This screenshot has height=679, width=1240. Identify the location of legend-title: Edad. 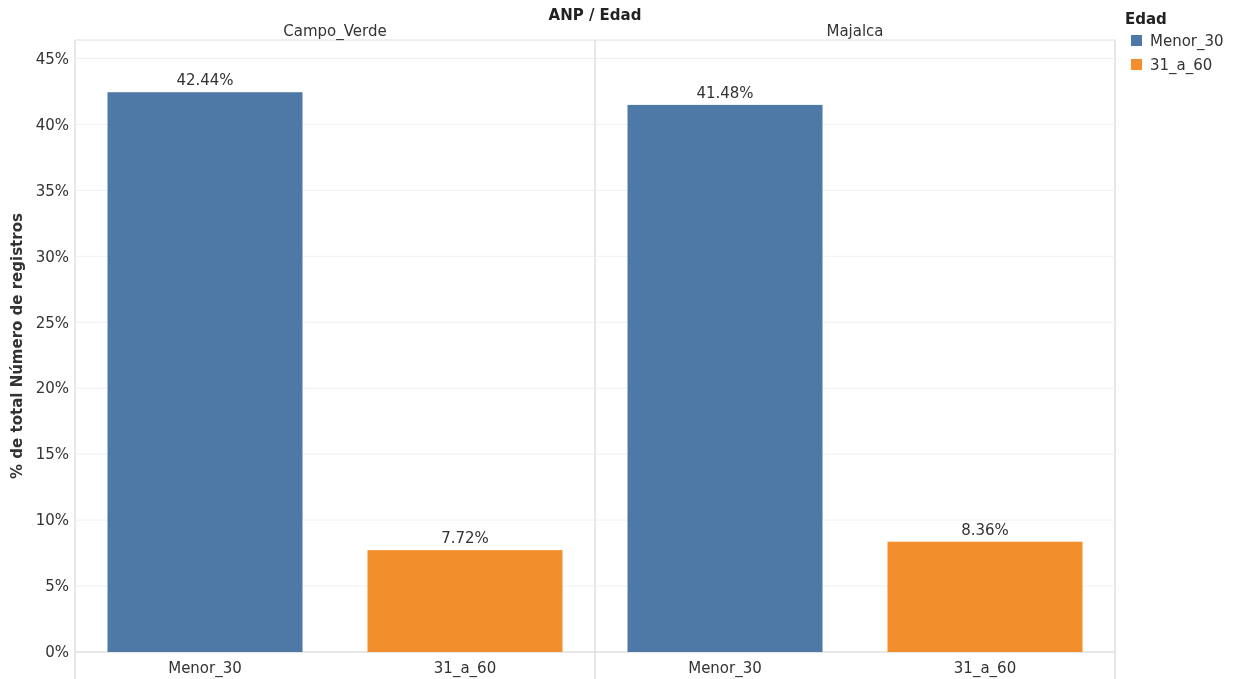
(1146, 19).